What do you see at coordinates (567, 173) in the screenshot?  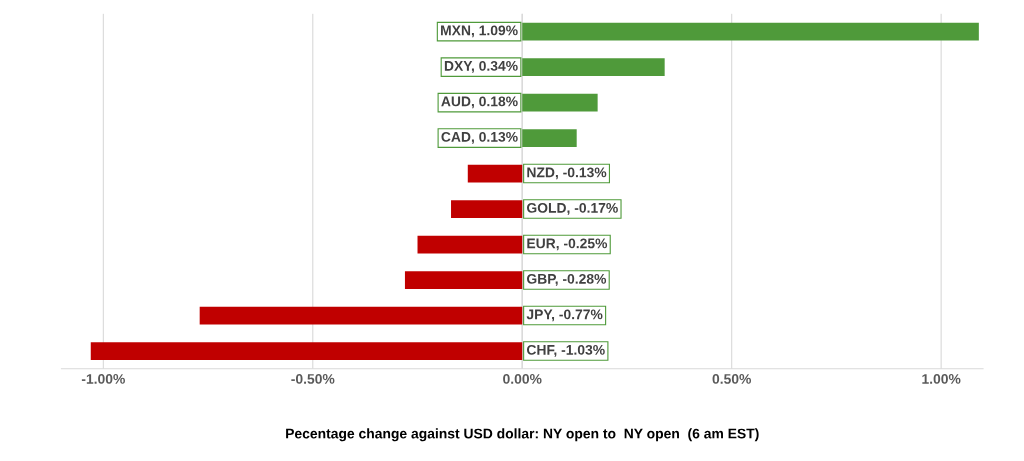 I see `data-label: NZD, -0.13%` at bounding box center [567, 173].